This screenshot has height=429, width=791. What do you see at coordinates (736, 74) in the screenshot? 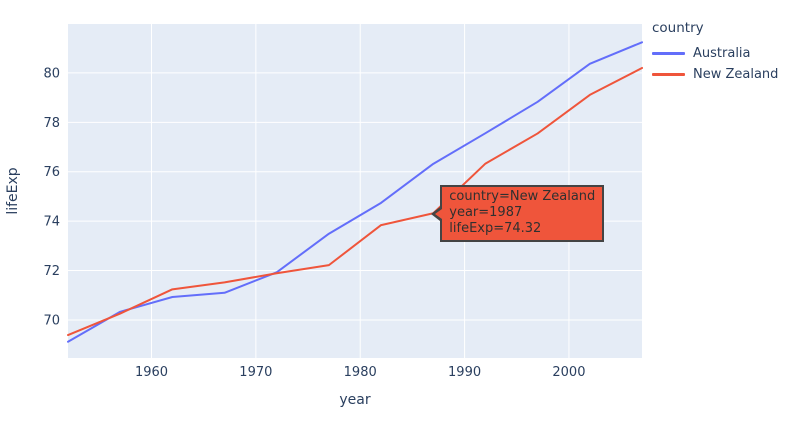
I see `legend-item-label: New Zealand` at bounding box center [736, 74].